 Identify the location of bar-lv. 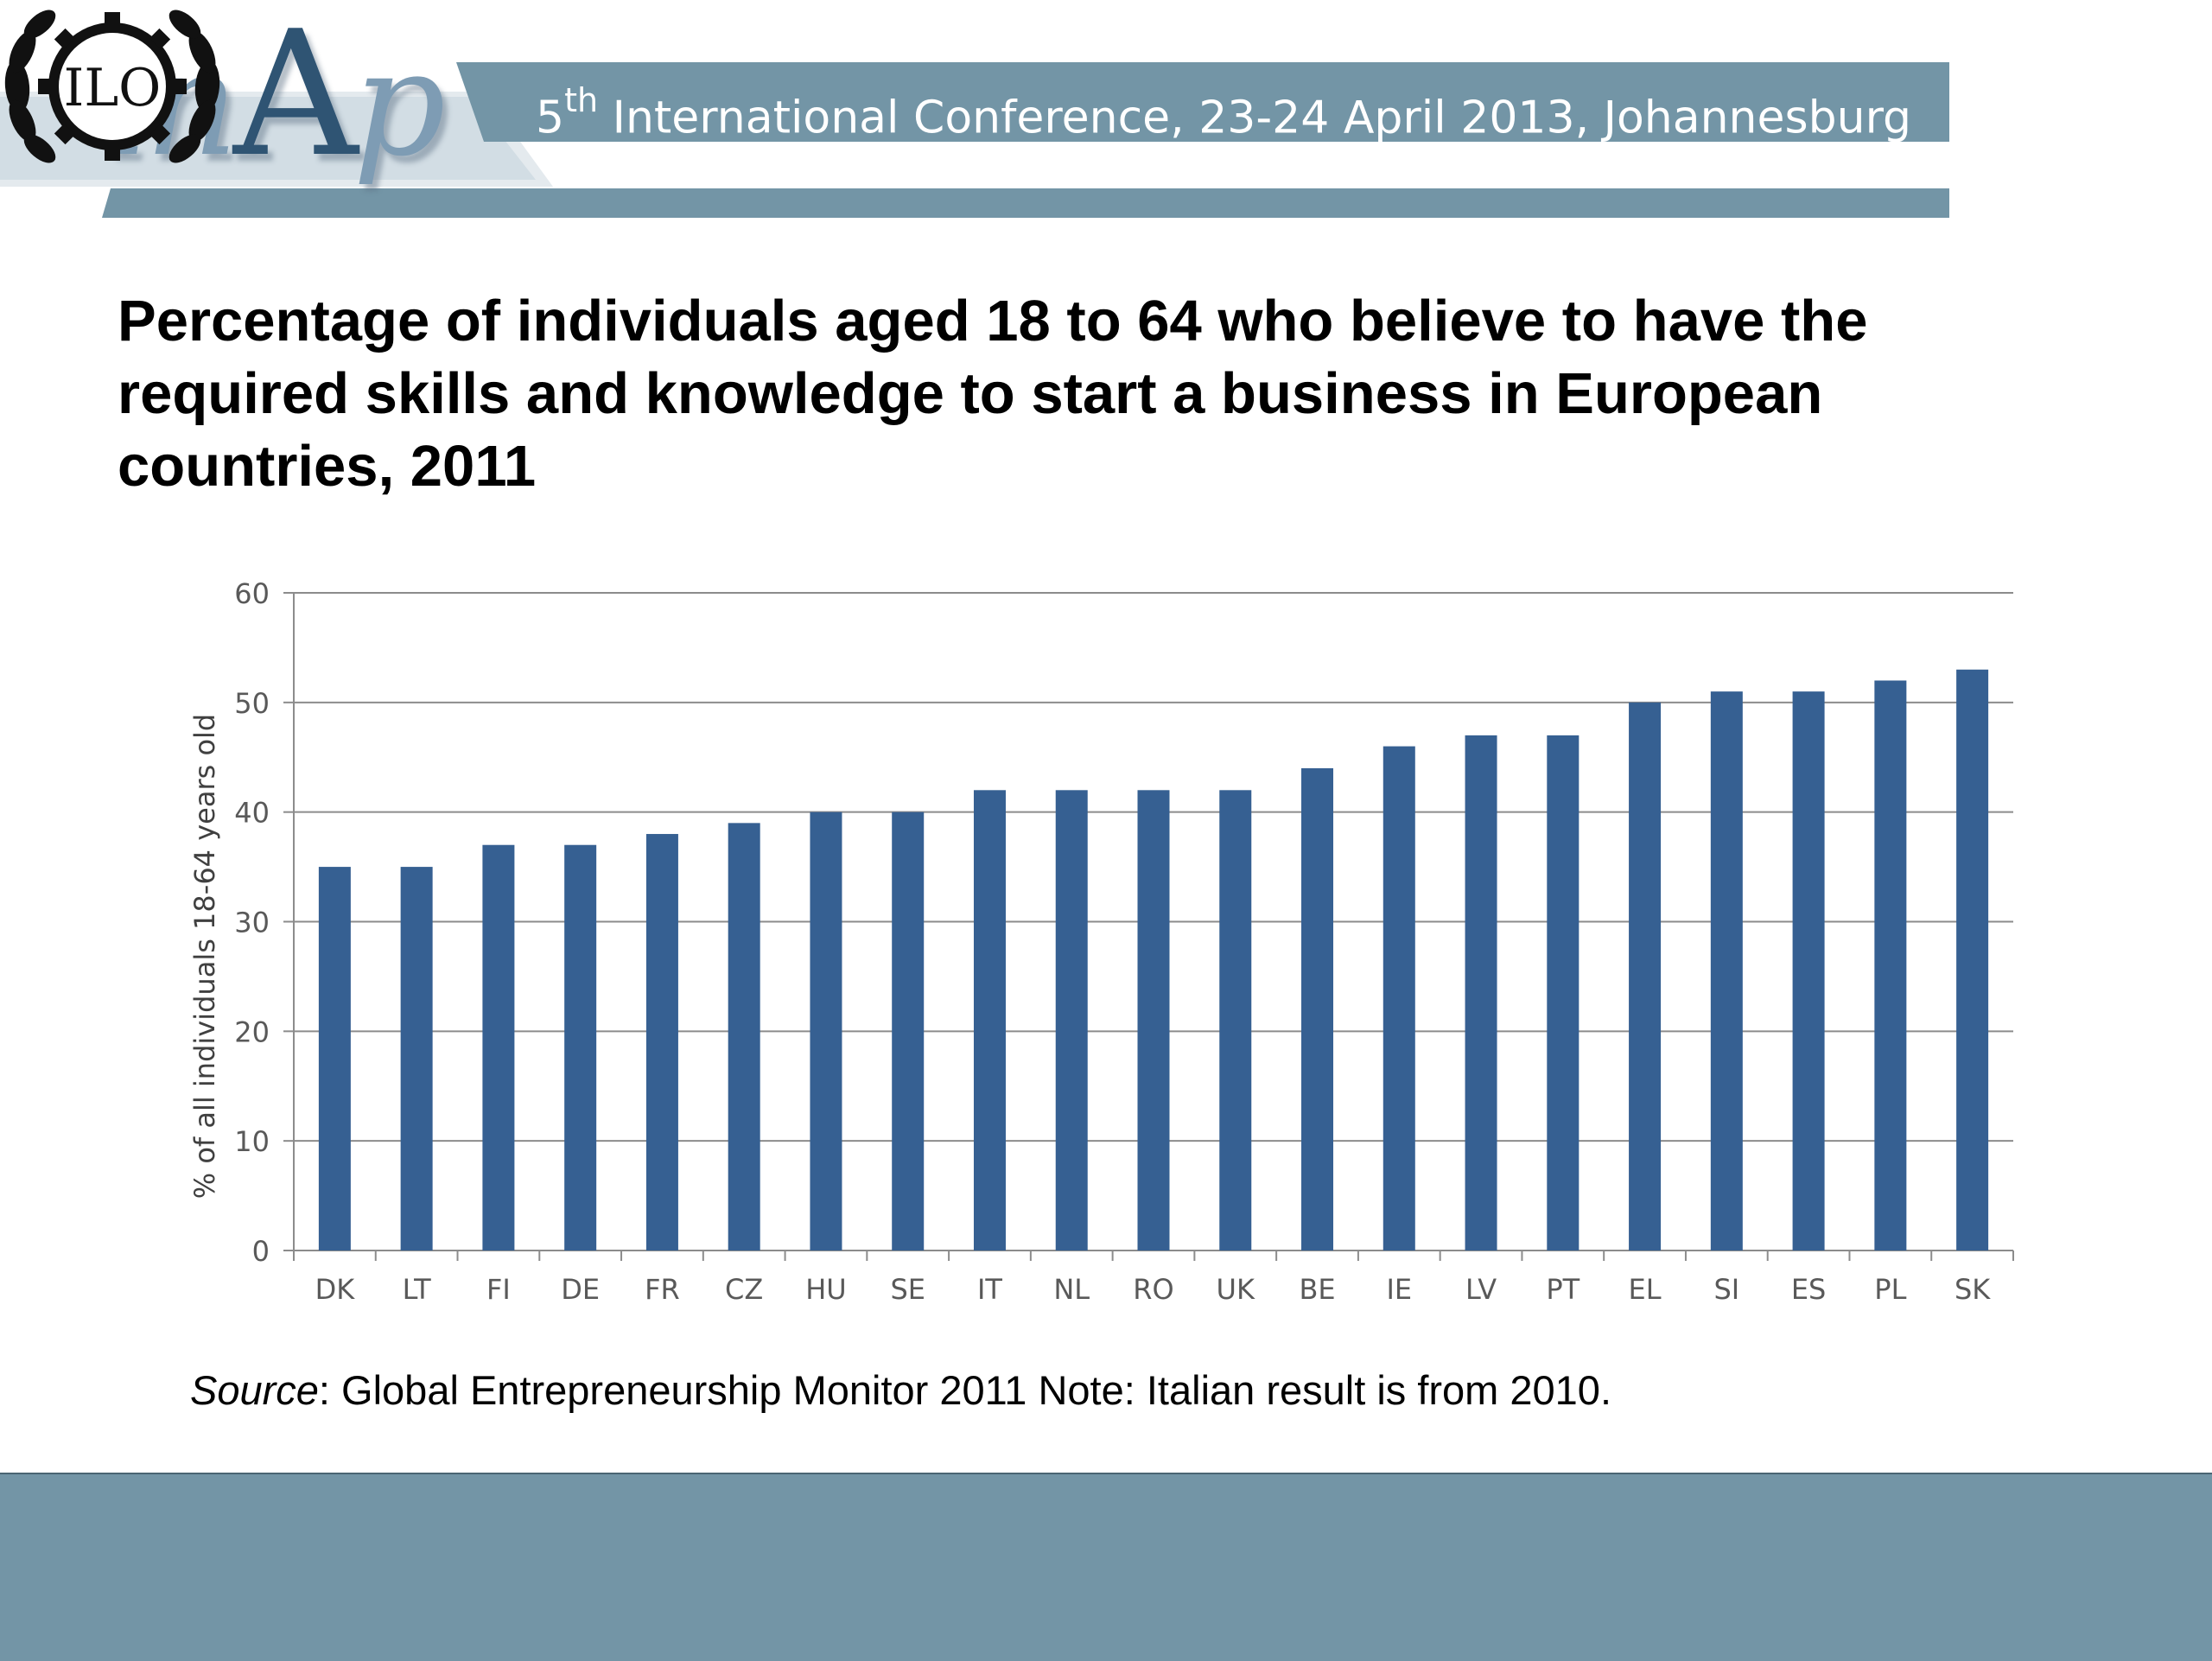
(1481, 993).